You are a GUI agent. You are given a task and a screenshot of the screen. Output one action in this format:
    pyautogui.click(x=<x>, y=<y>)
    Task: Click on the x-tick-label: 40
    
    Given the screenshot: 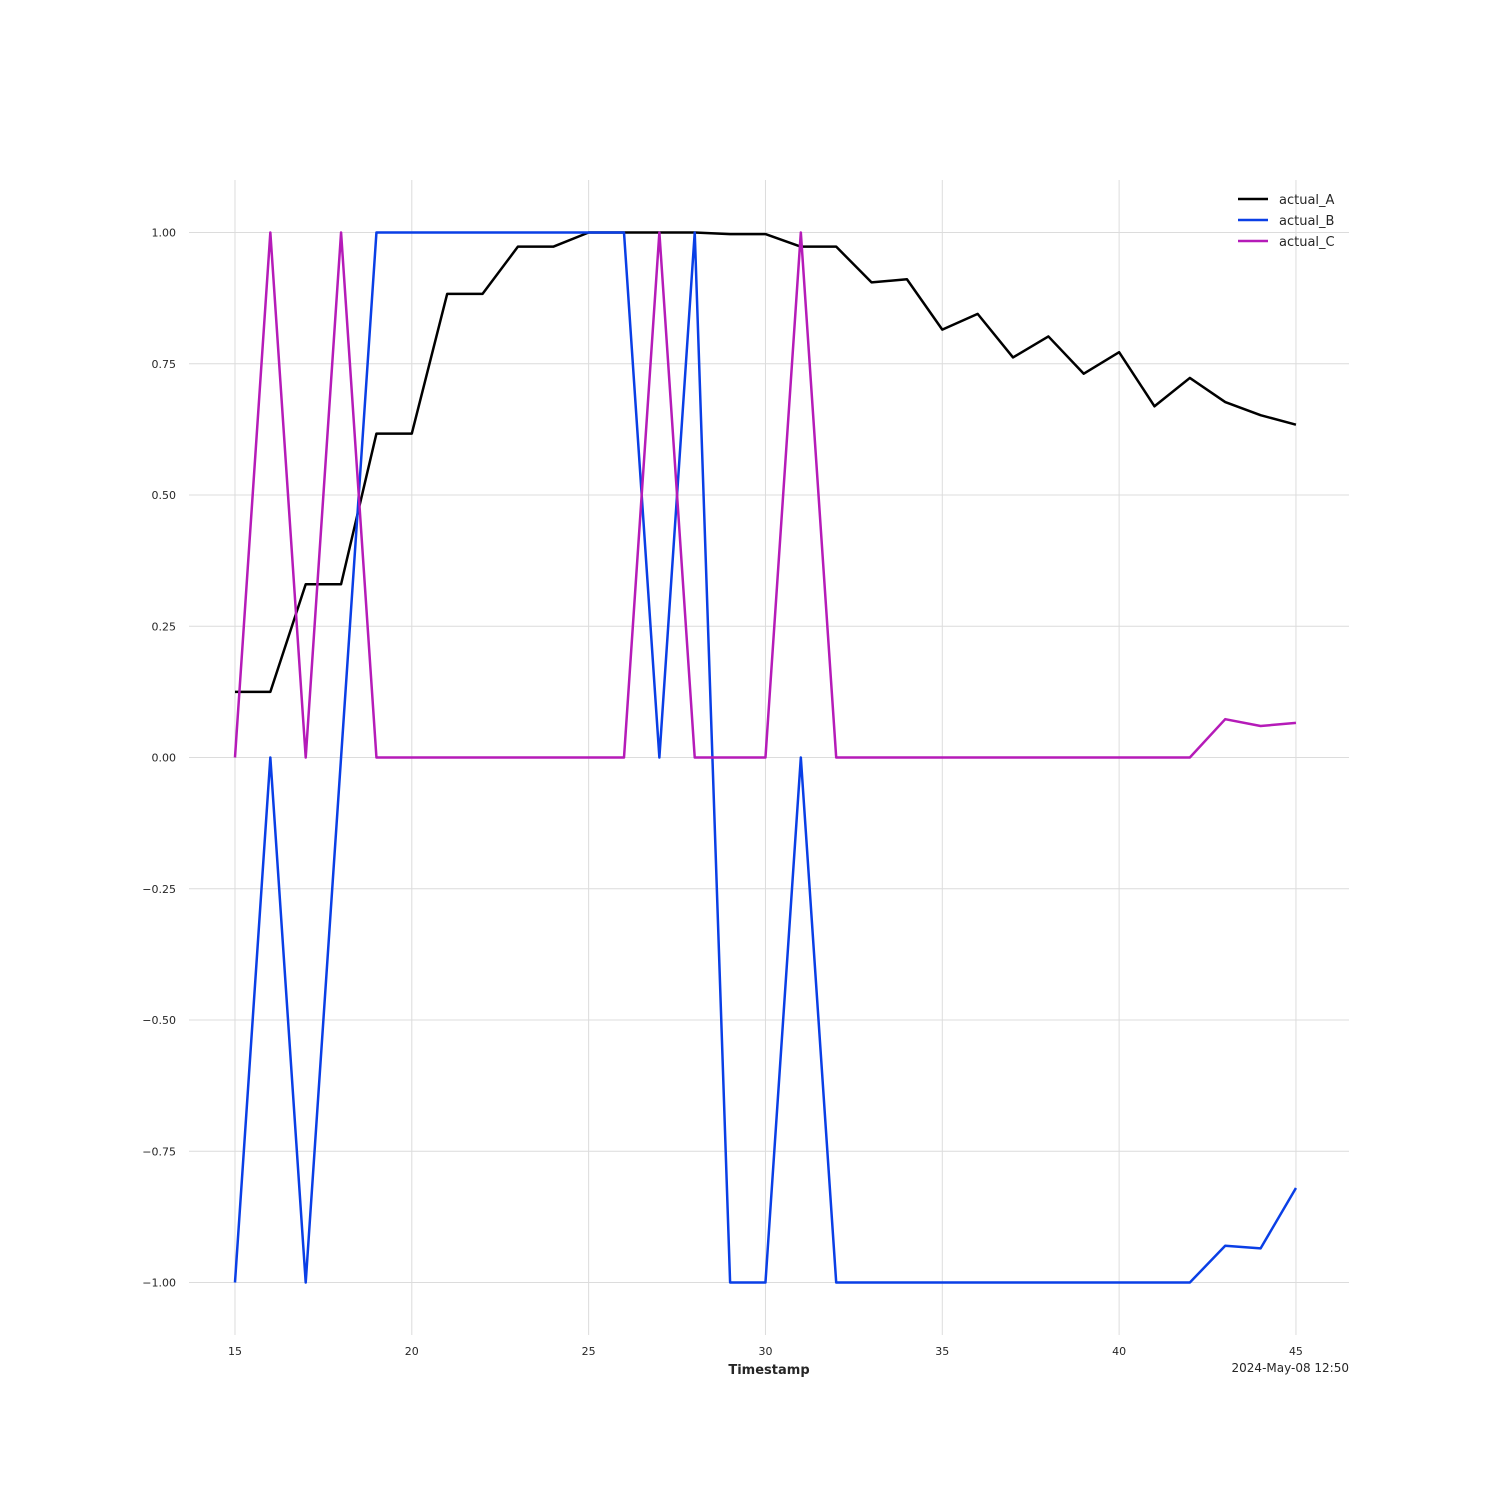 What is the action you would take?
    pyautogui.click(x=1119, y=1351)
    